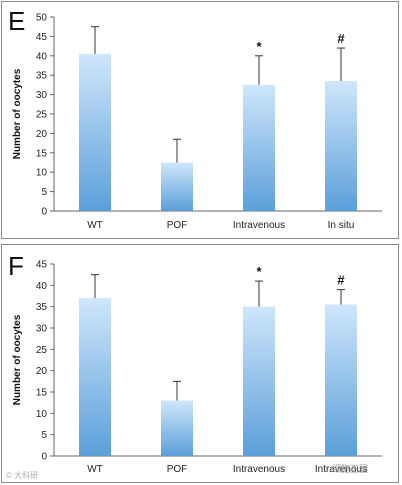  Describe the element at coordinates (22, 475) in the screenshot. I see `watermark-left: © 大科研` at that location.